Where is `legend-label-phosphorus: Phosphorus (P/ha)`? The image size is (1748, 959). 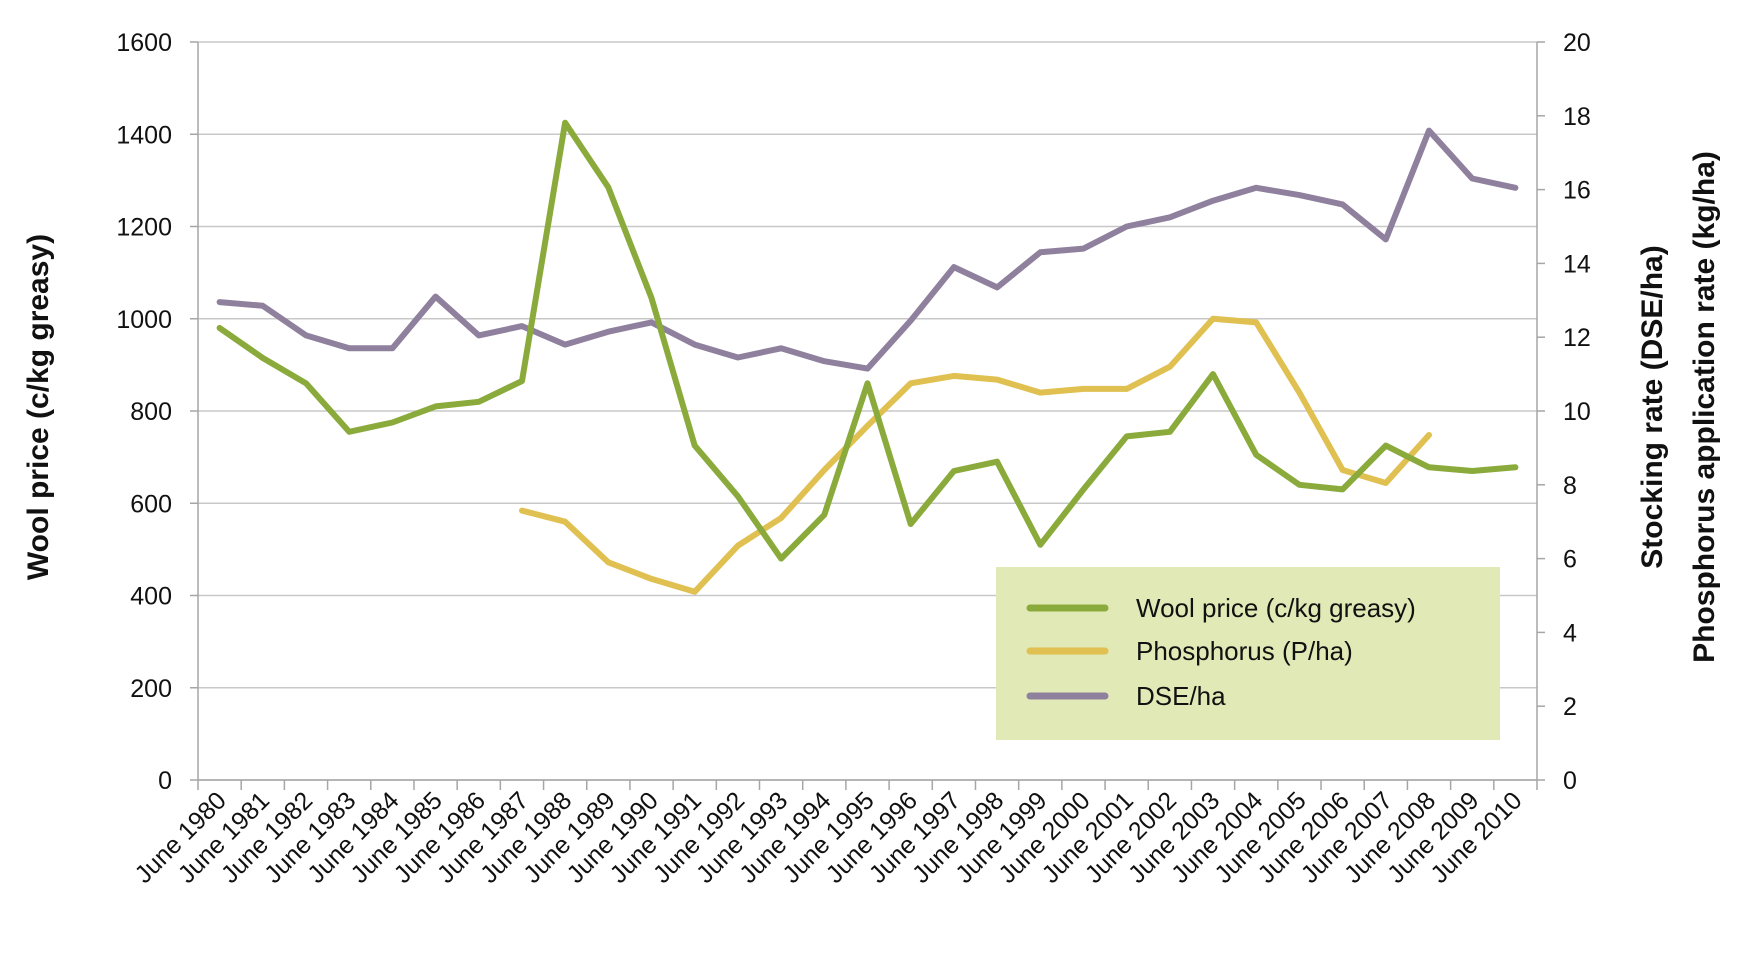 legend-label-phosphorus: Phosphorus (P/ha) is located at coordinates (1244, 651).